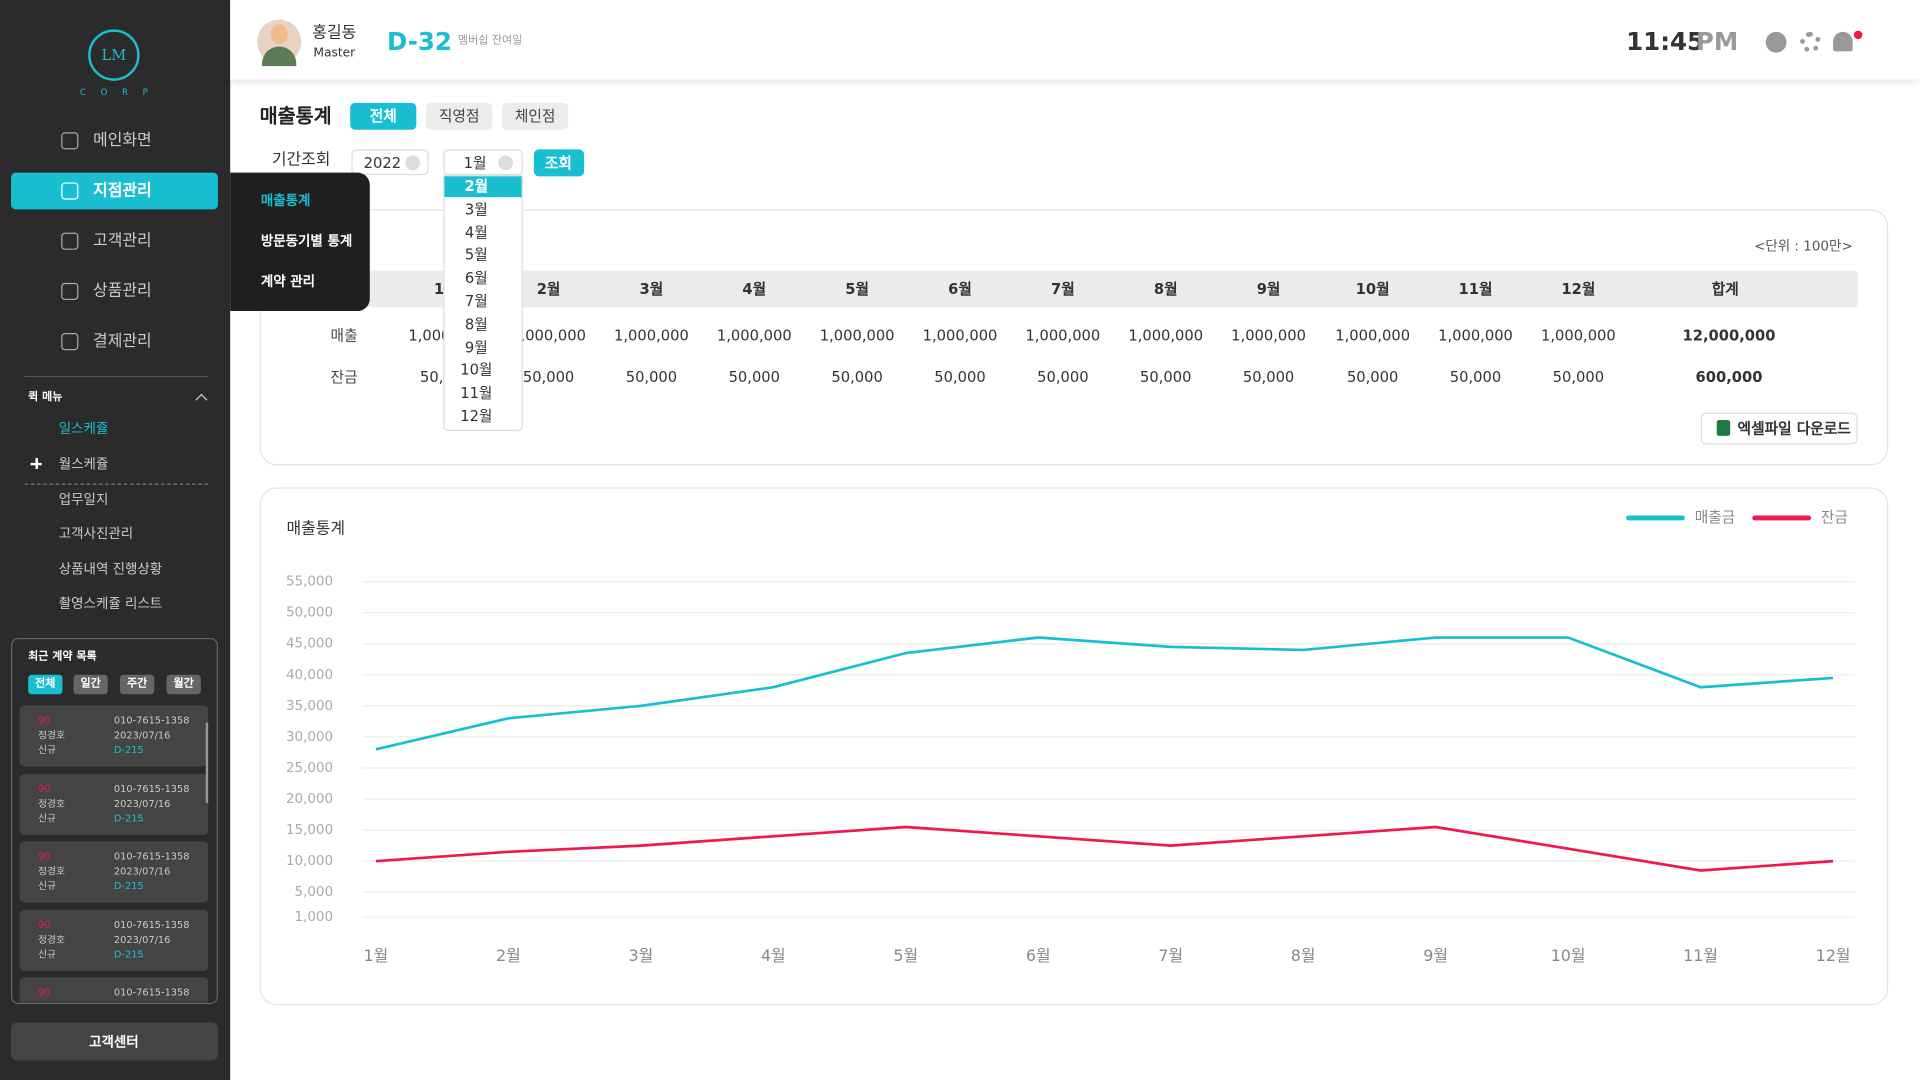 The width and height of the screenshot is (1920, 1080). Describe the element at coordinates (309, 830) in the screenshot. I see `y-tick-label: 15,000` at that location.